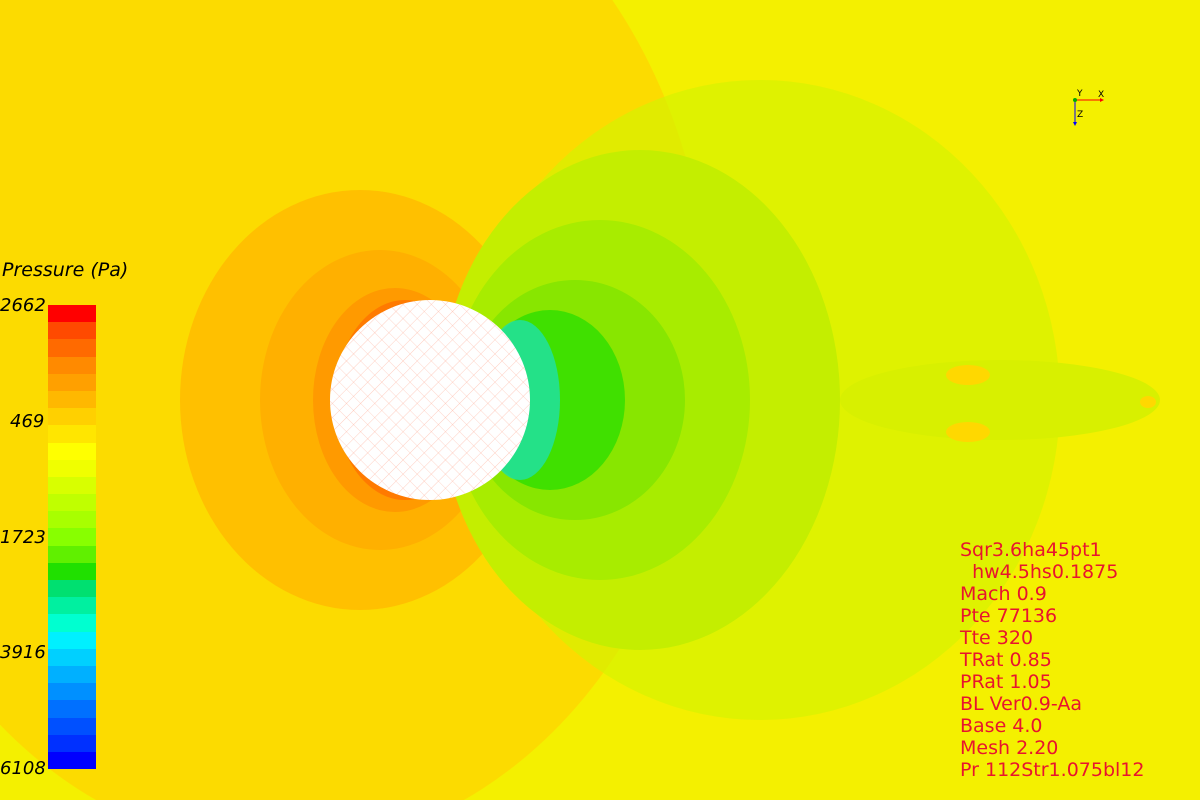 Image resolution: width=1200 pixels, height=800 pixels. I want to click on body-mesh, so click(430, 400).